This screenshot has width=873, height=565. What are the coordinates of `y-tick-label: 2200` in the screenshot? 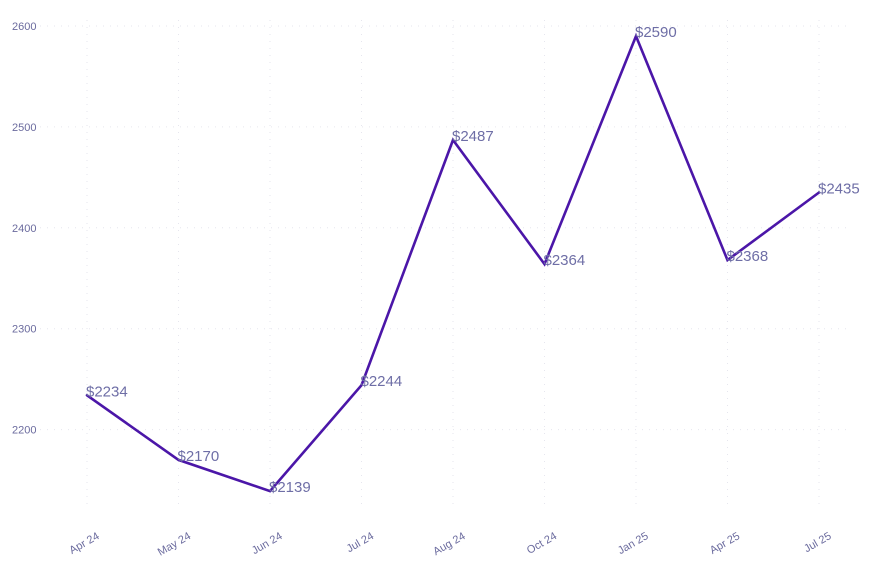 It's located at (24, 431).